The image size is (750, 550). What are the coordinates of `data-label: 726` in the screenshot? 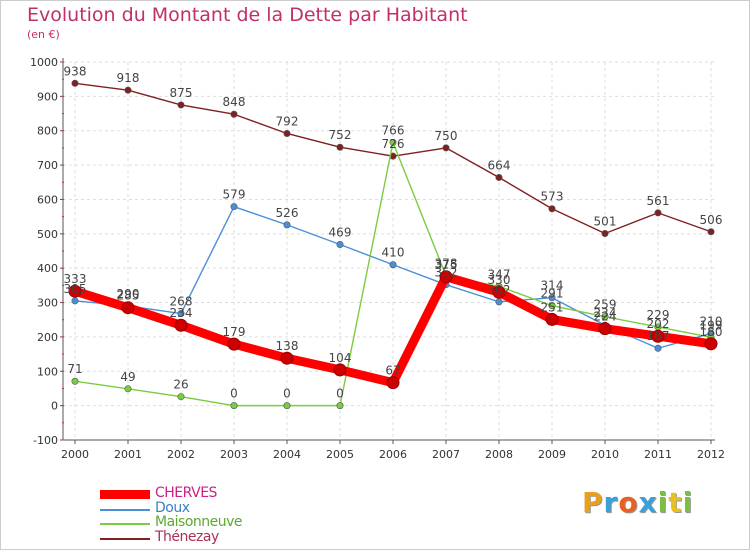 It's located at (393, 144).